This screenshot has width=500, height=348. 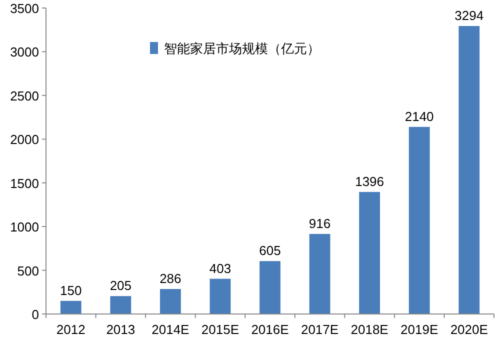 I want to click on x-tick-label: 2017E, so click(x=319, y=329).